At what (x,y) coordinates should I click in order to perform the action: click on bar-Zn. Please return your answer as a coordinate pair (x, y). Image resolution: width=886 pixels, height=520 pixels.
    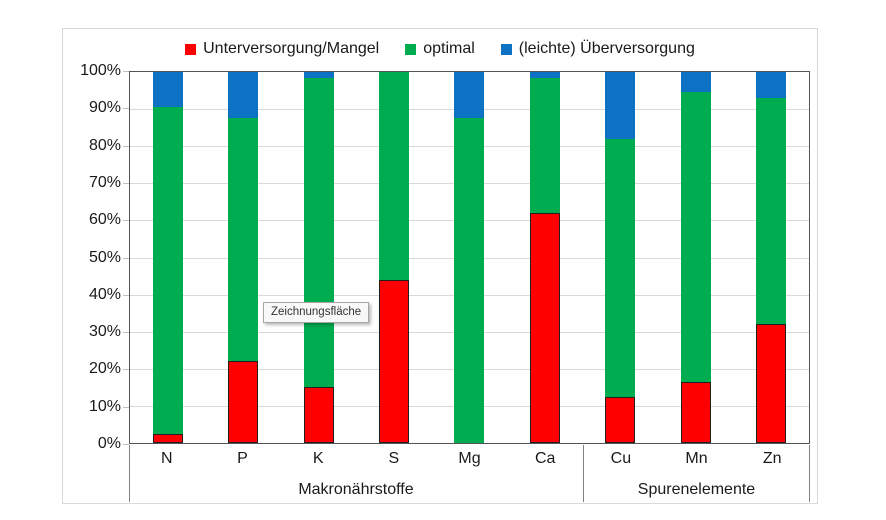
    Looking at the image, I should click on (771, 257).